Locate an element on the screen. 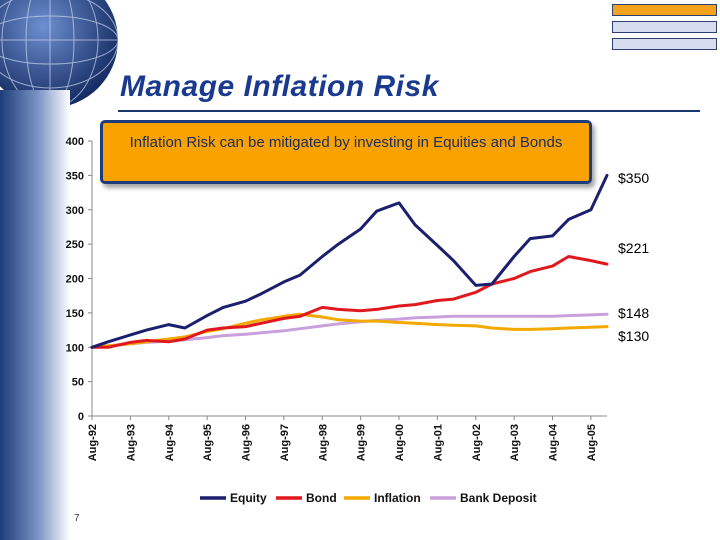 This screenshot has height=540, width=720. legend-label: Bank Deposit is located at coordinates (498, 498).